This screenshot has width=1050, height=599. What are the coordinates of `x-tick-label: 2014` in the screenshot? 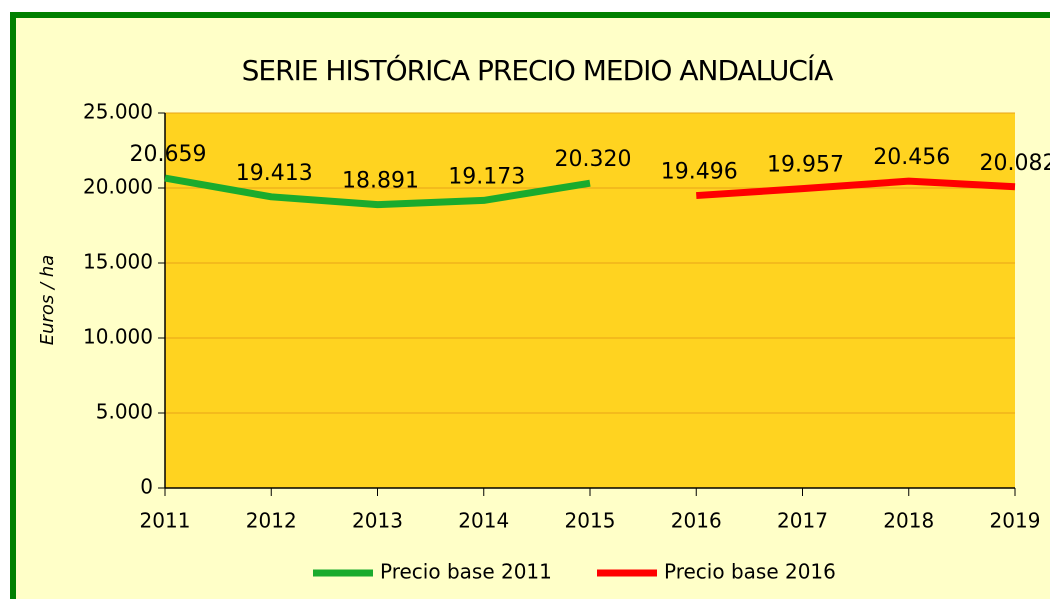 It's located at (483, 521).